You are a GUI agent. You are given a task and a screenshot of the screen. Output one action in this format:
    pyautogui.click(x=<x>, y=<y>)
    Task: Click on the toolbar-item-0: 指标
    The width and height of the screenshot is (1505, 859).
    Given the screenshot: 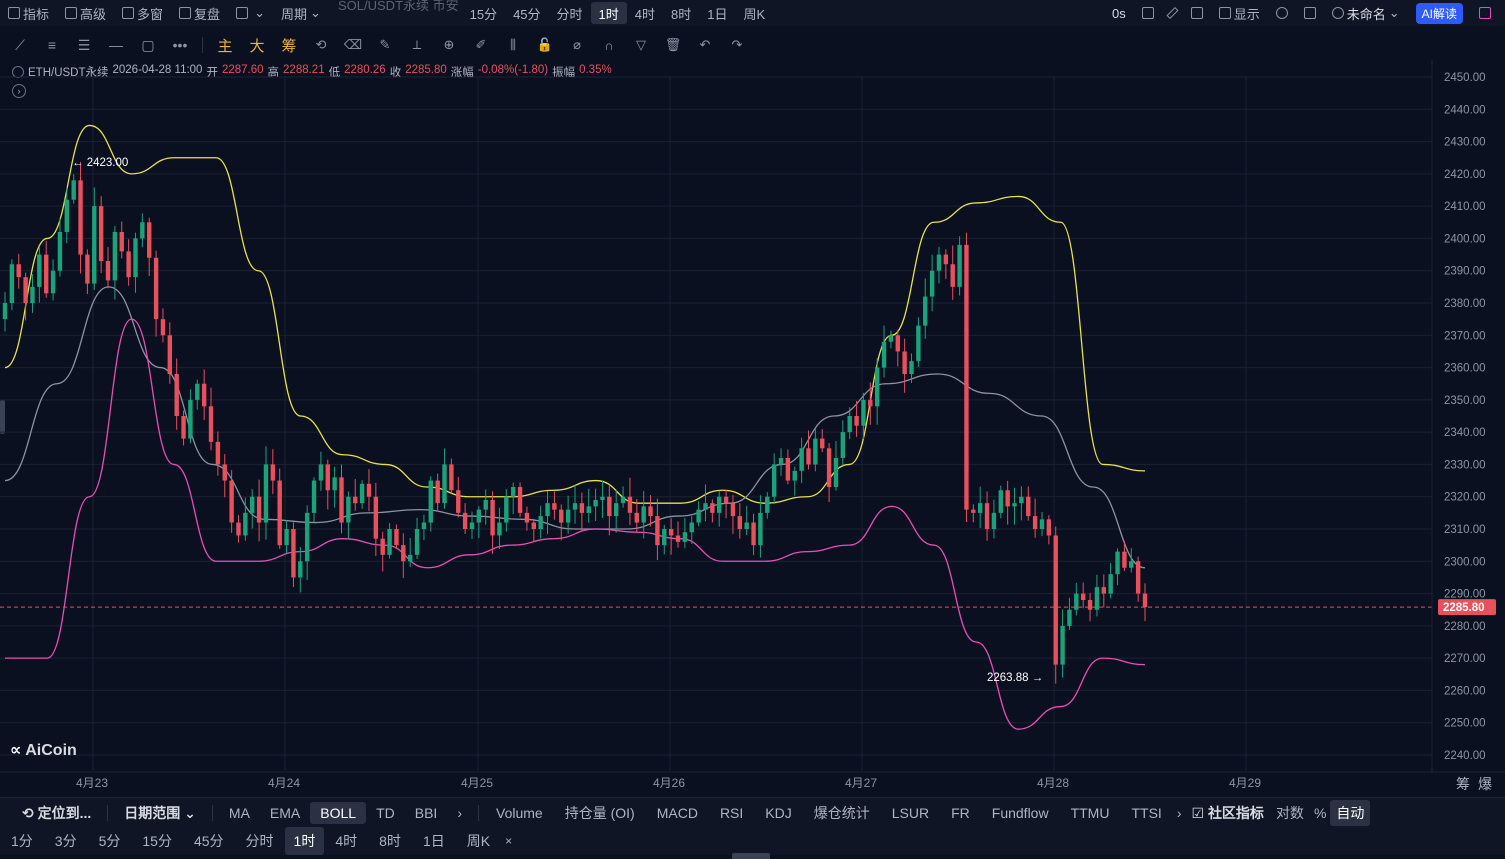 What is the action you would take?
    pyautogui.click(x=28, y=13)
    